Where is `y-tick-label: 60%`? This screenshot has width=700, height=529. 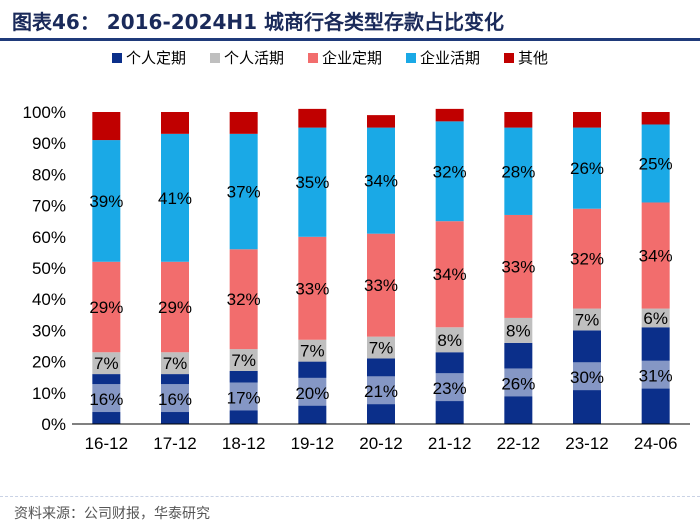 y-tick-label: 60% is located at coordinates (49, 237).